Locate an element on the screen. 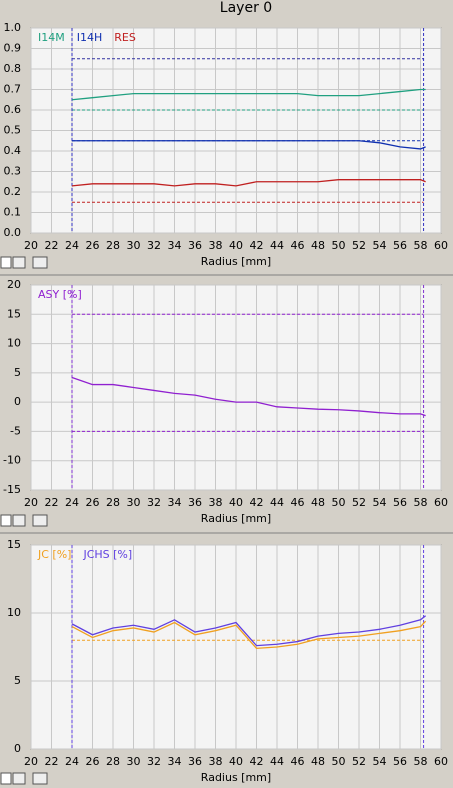  legend-entry: RES is located at coordinates (125, 37).